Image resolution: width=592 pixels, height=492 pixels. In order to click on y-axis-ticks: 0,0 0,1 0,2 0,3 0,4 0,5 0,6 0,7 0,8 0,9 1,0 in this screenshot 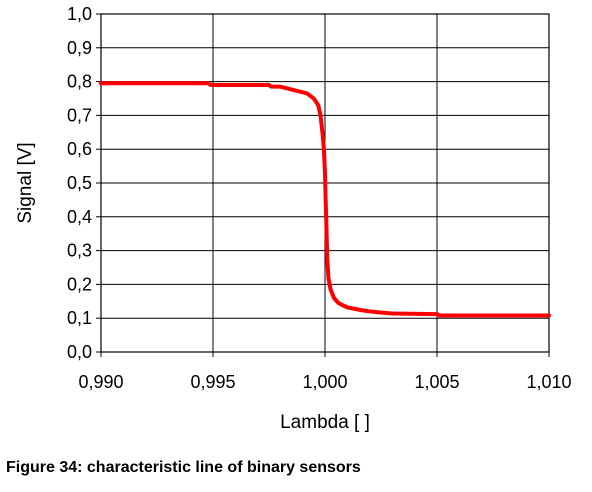, I will do `click(84, 183)`.